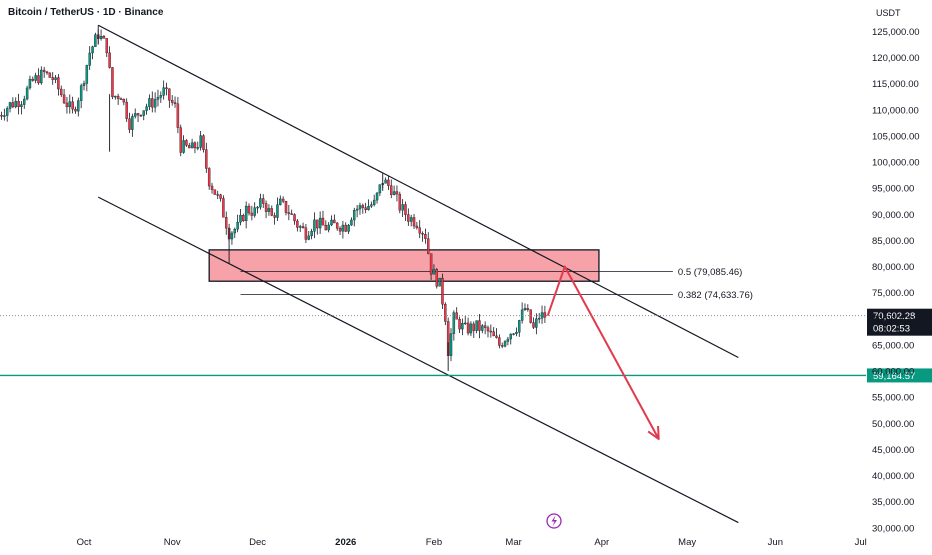  I want to click on y-tick-label: 80,000.00, so click(893, 267).